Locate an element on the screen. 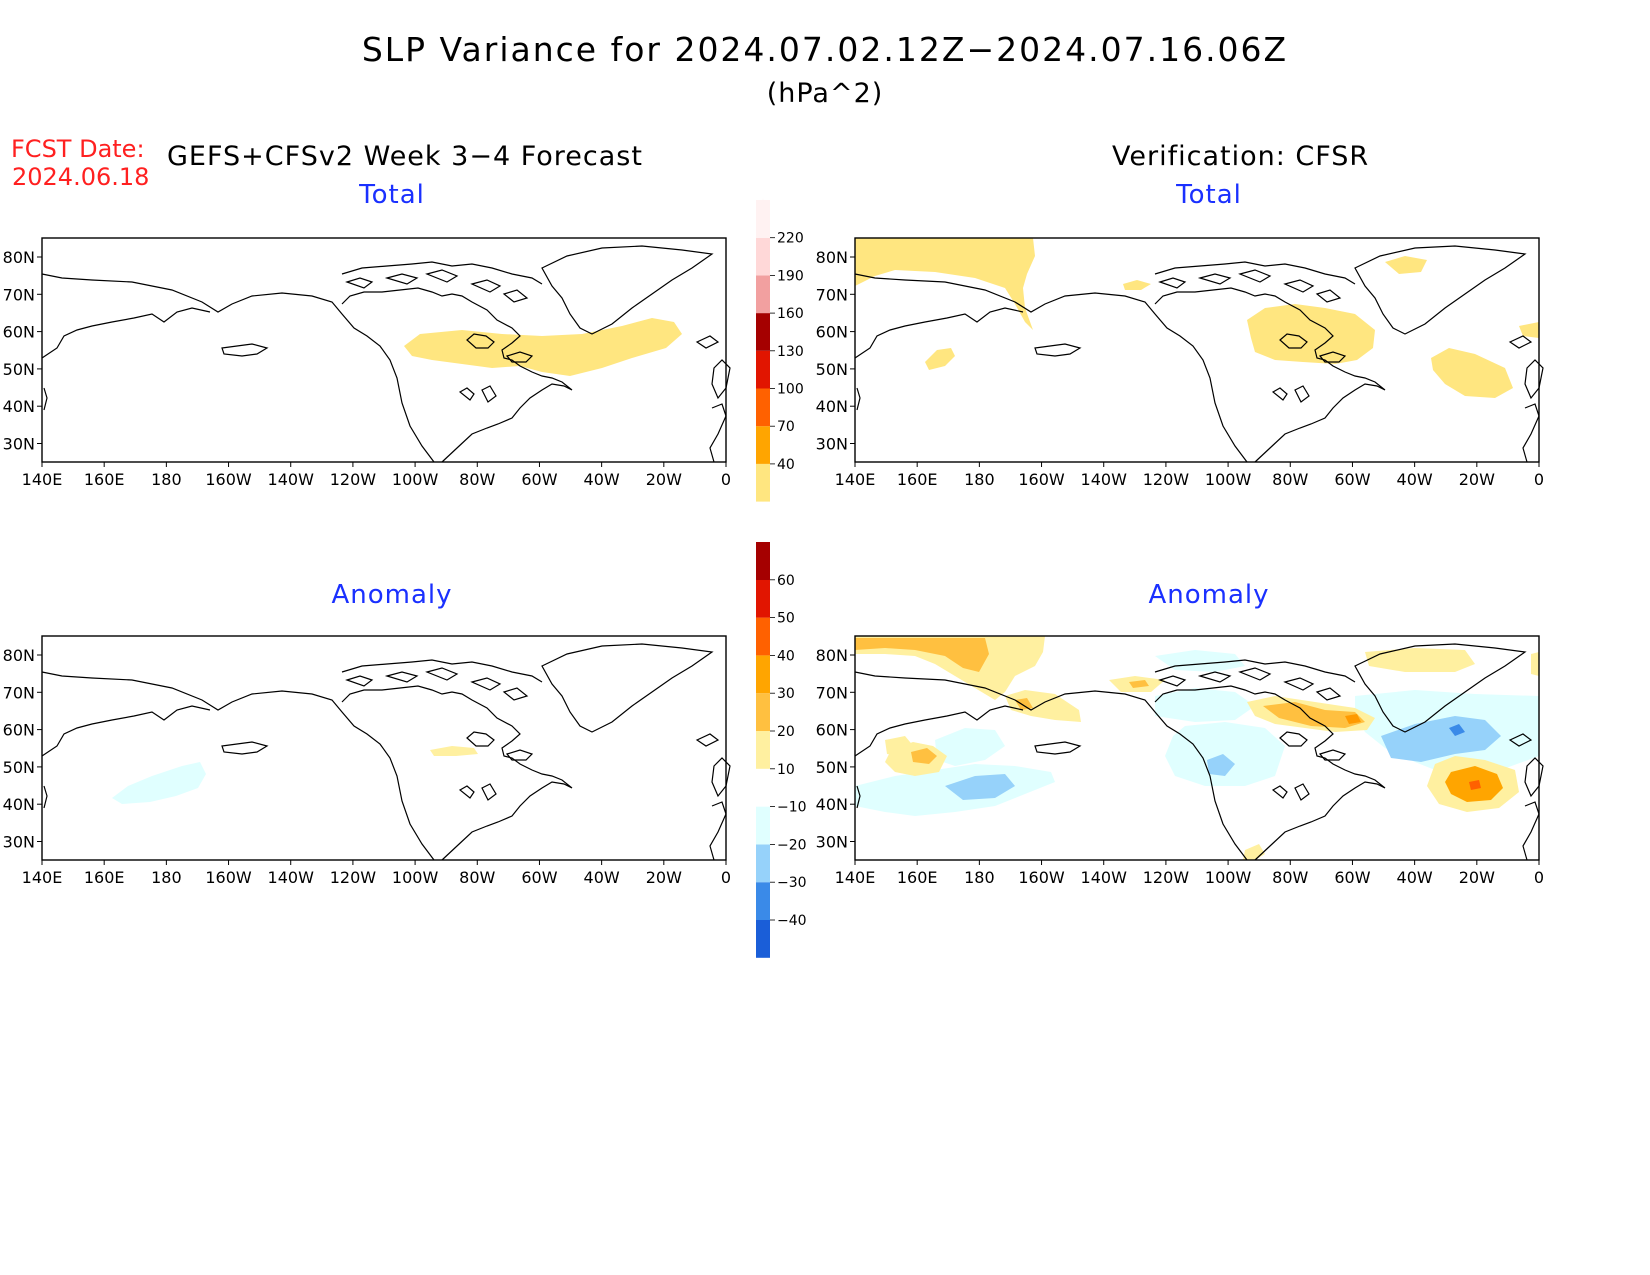  ver-total-arctic-blob is located at coordinates (945, 284).